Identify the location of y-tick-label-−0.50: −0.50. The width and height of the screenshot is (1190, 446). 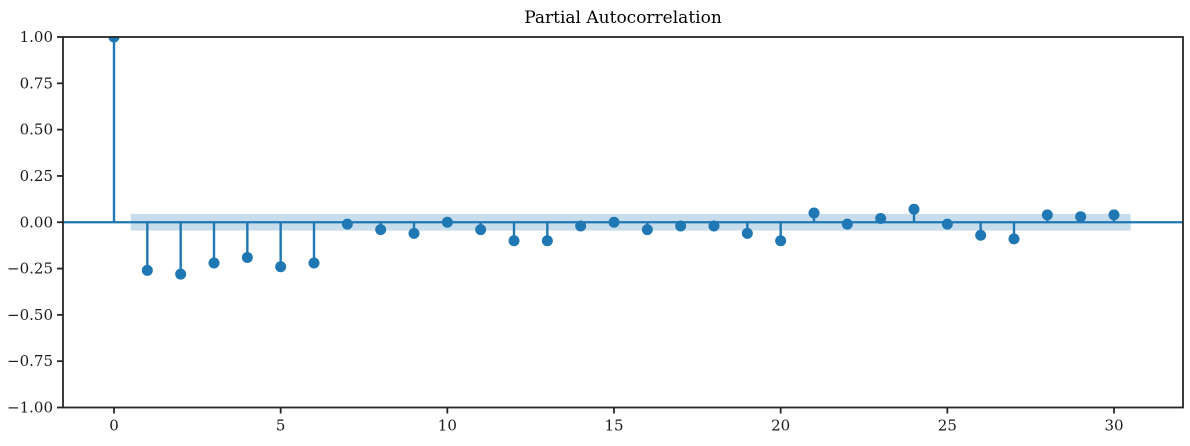
(30, 315).